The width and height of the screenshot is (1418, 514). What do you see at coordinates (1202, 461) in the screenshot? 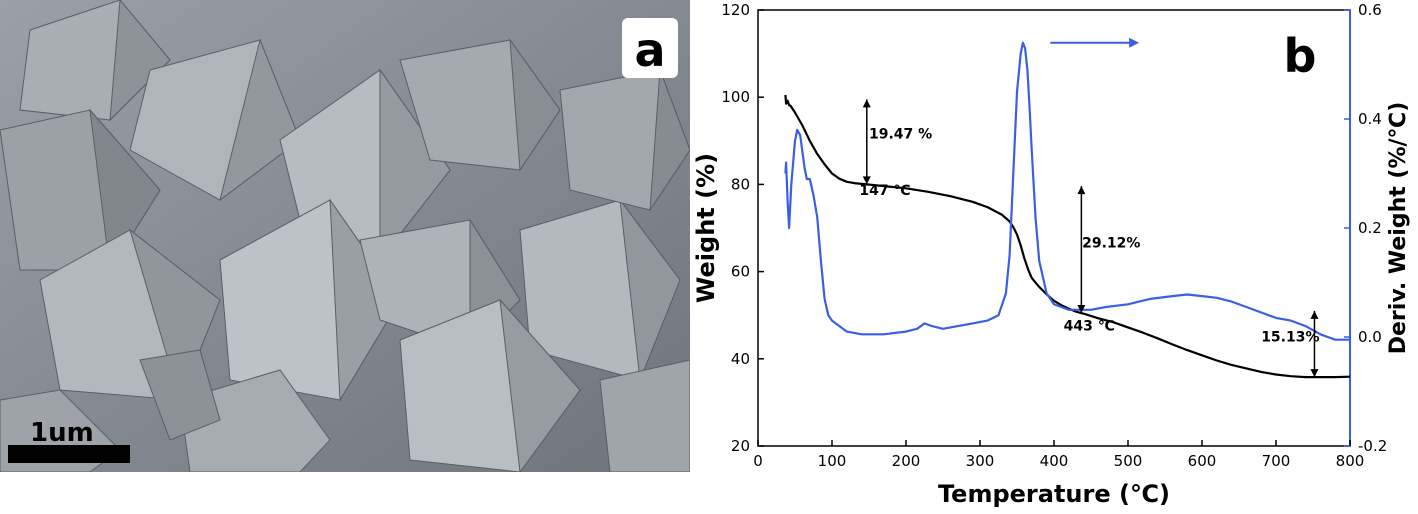
I see `x-tick-label: 600` at bounding box center [1202, 461].